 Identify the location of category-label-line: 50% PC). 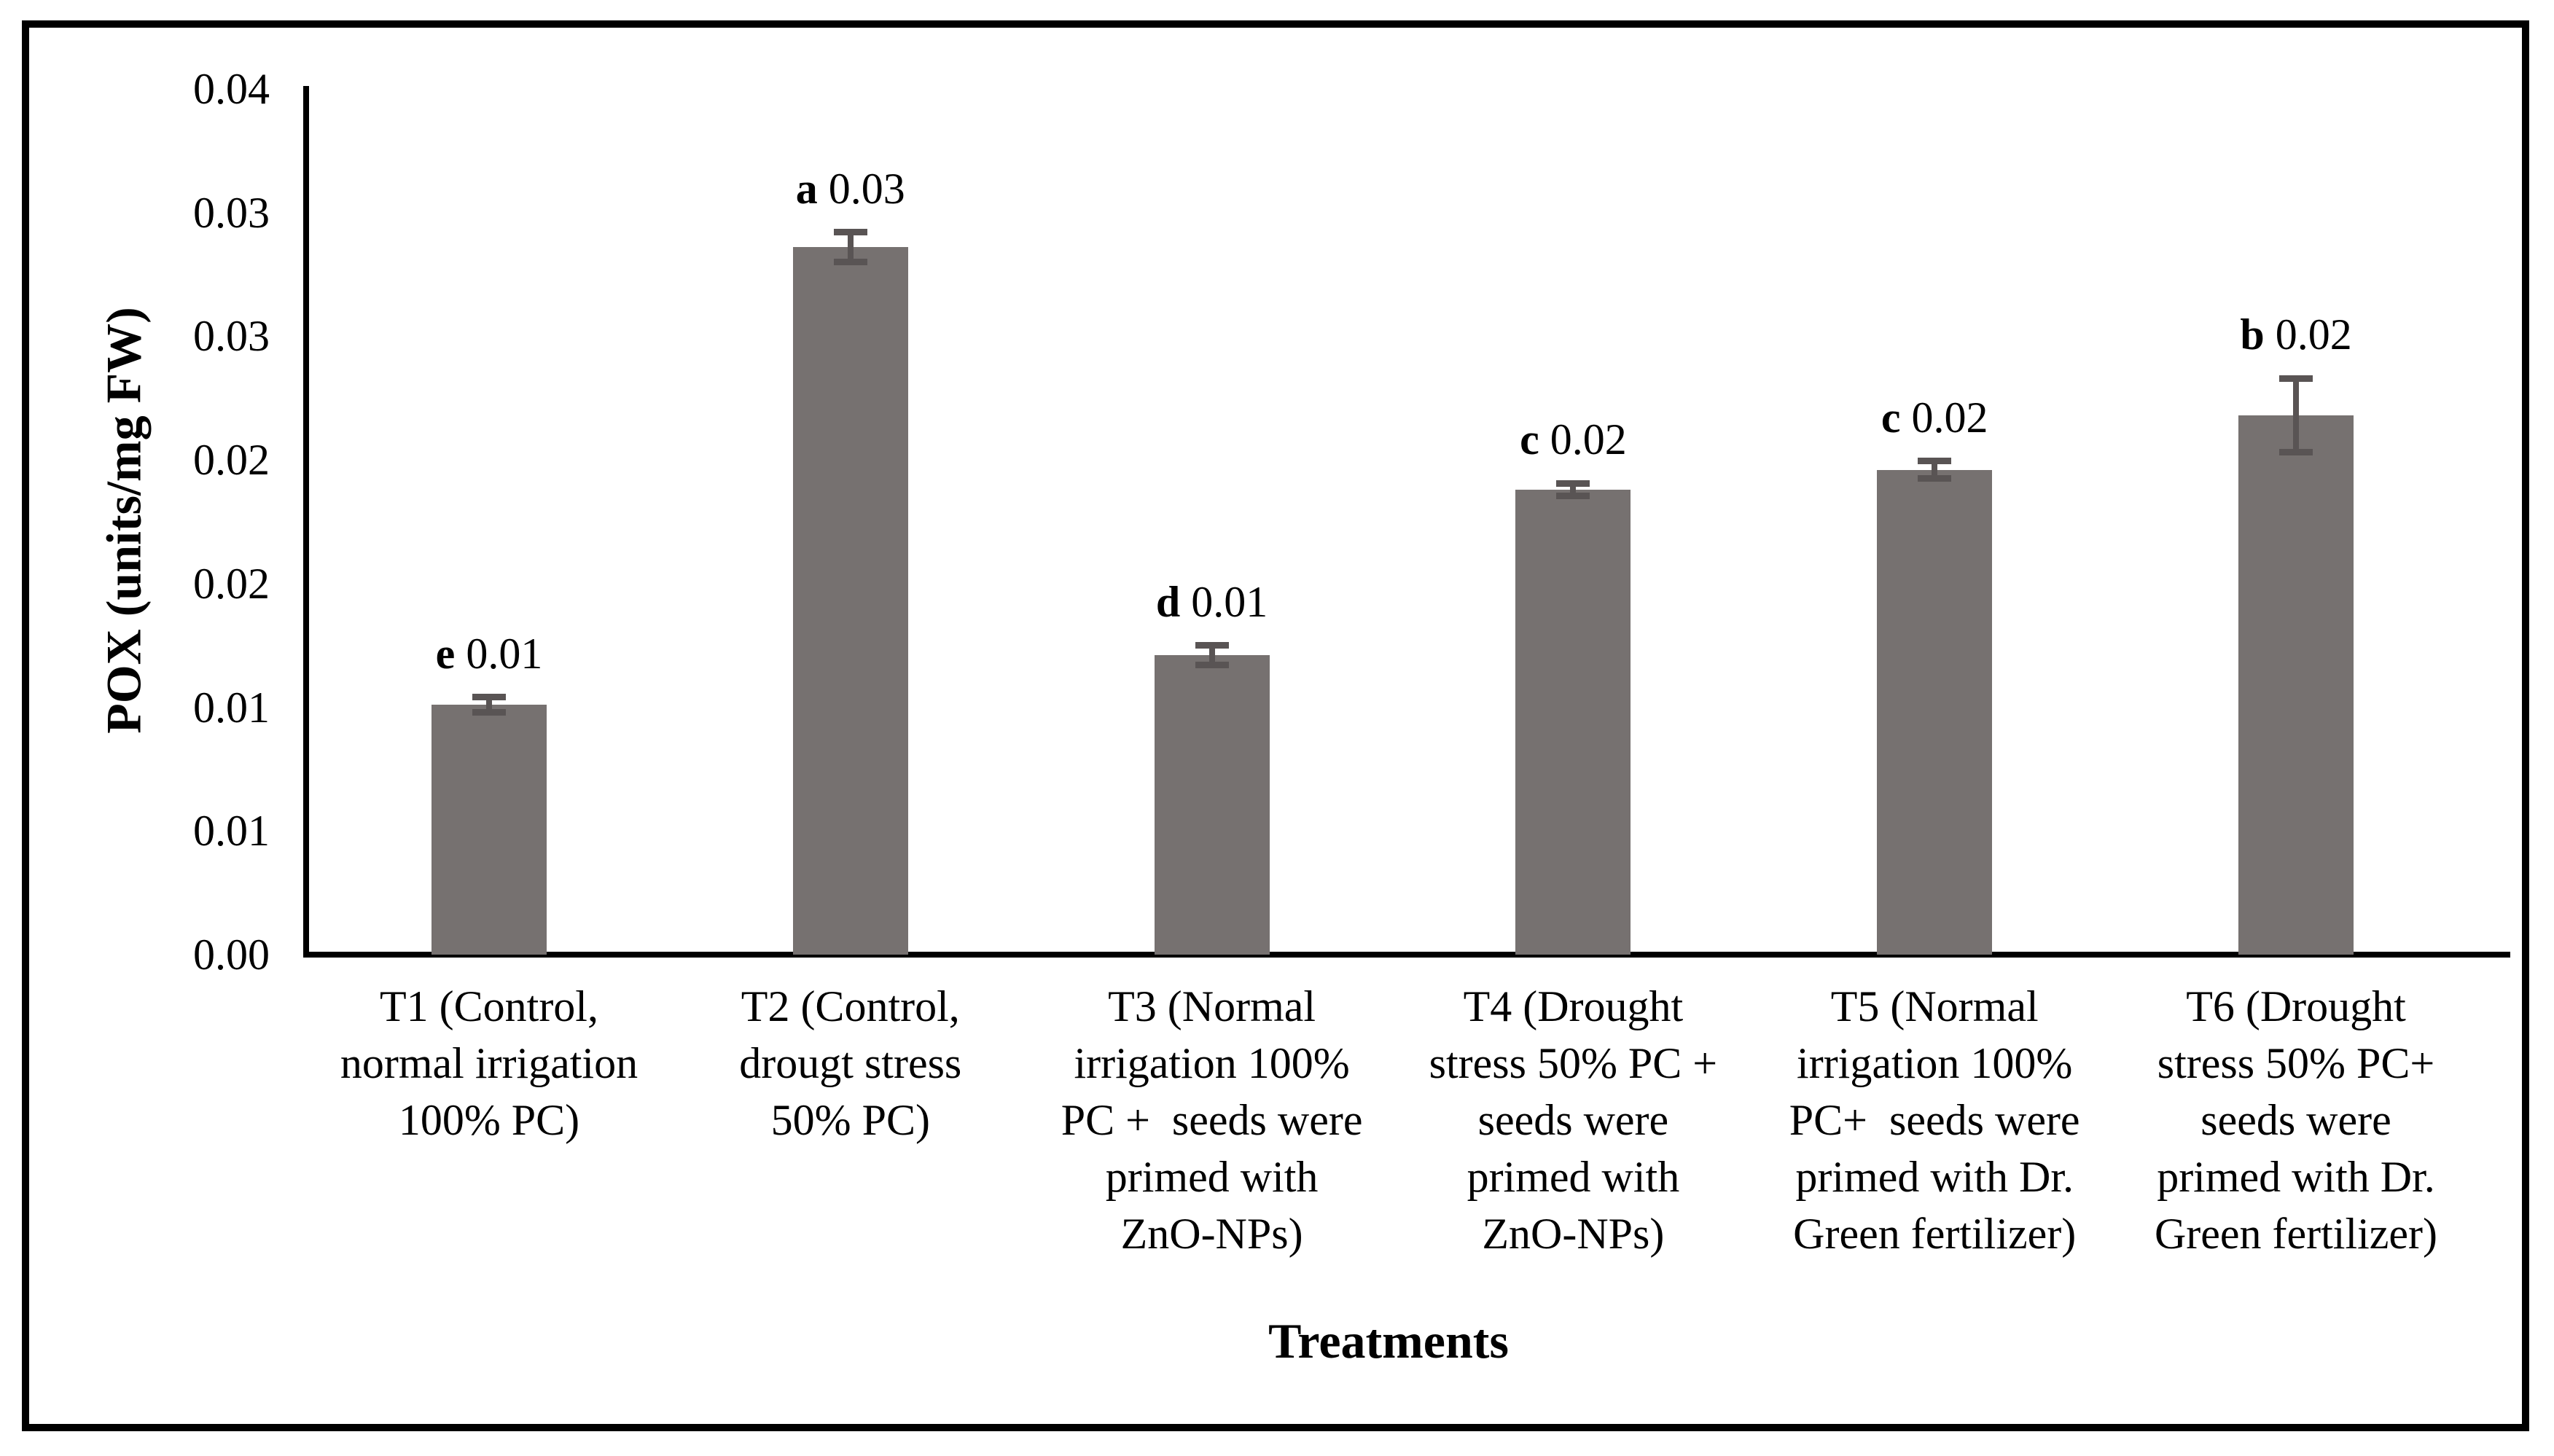
(850, 1120).